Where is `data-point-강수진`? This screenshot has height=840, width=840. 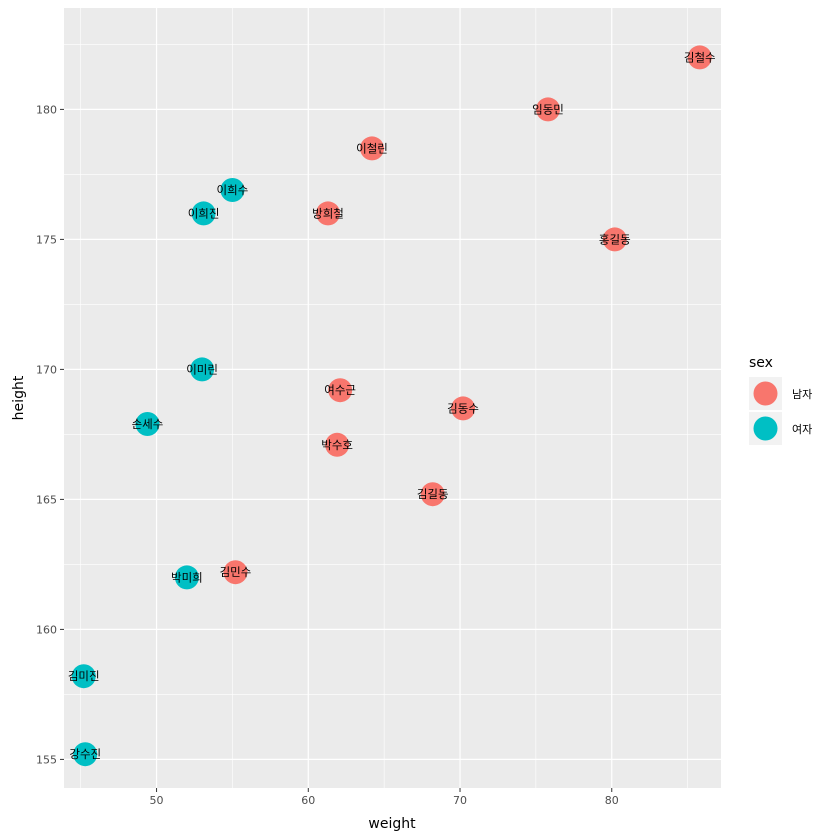
data-point-강수진 is located at coordinates (85, 754).